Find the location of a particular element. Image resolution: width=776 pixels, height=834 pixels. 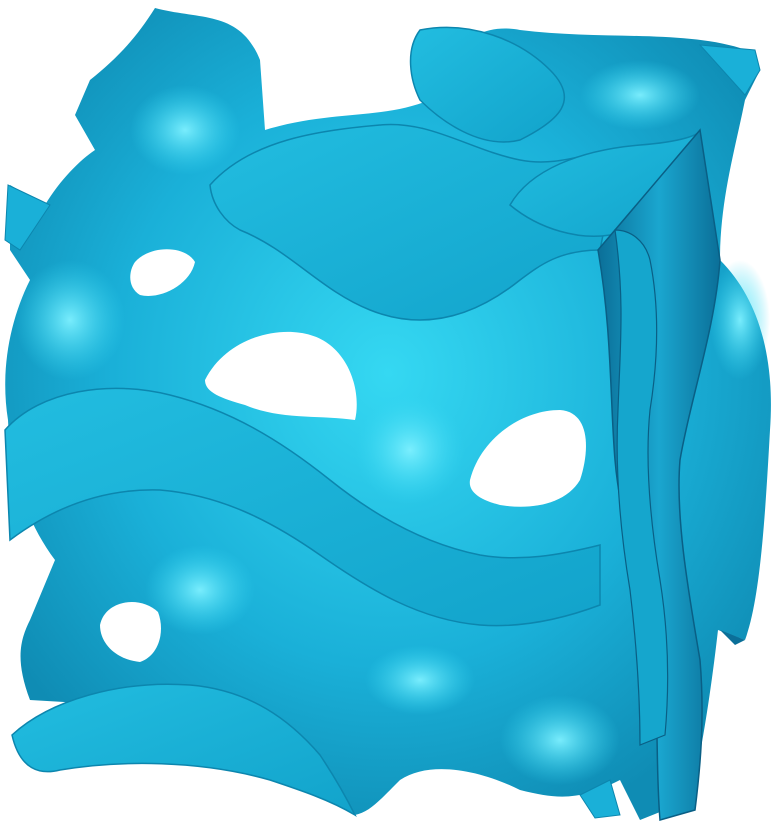

cut-face-top-ridge is located at coordinates (487, 84).